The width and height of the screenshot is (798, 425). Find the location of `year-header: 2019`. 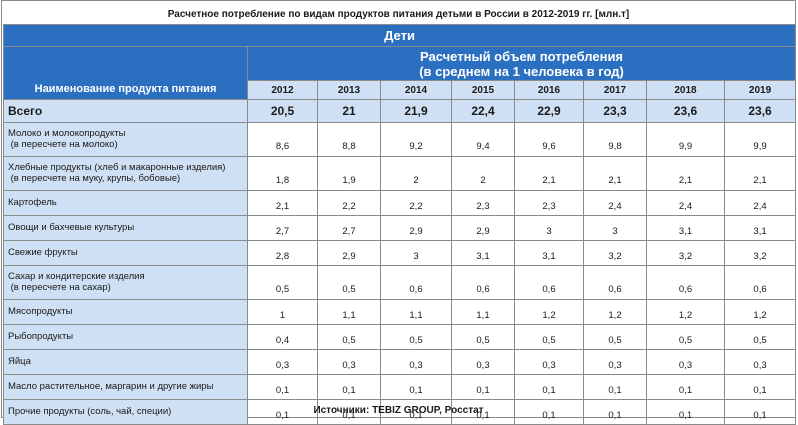

year-header: 2019 is located at coordinates (760, 90).